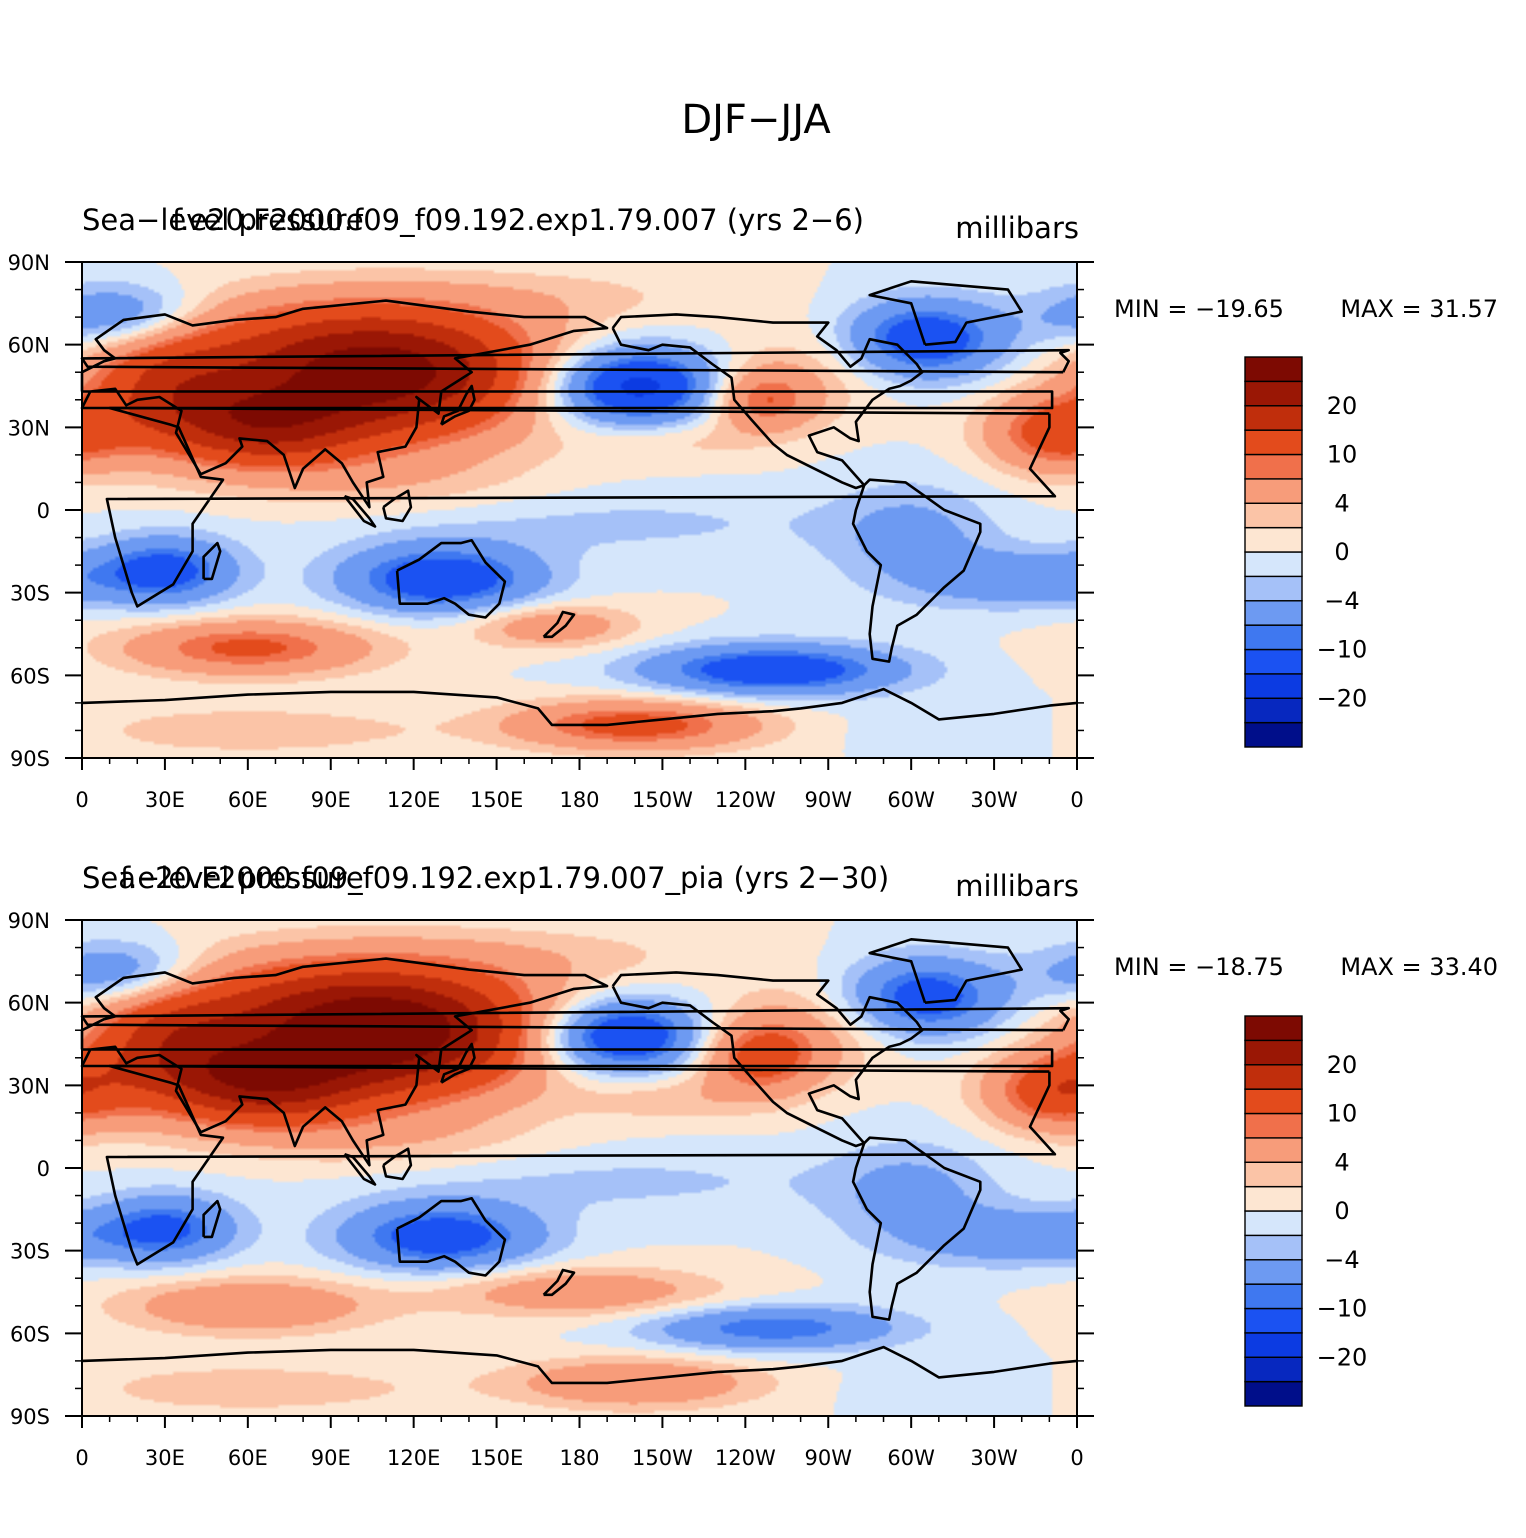  I want to click on max-label-top: MAX = 31.57, so click(1419, 309).